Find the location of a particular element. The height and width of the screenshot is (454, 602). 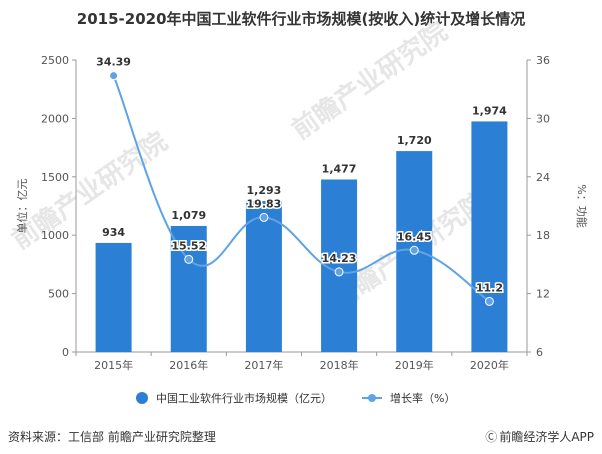

right-tick-label: 36 is located at coordinates (543, 60).